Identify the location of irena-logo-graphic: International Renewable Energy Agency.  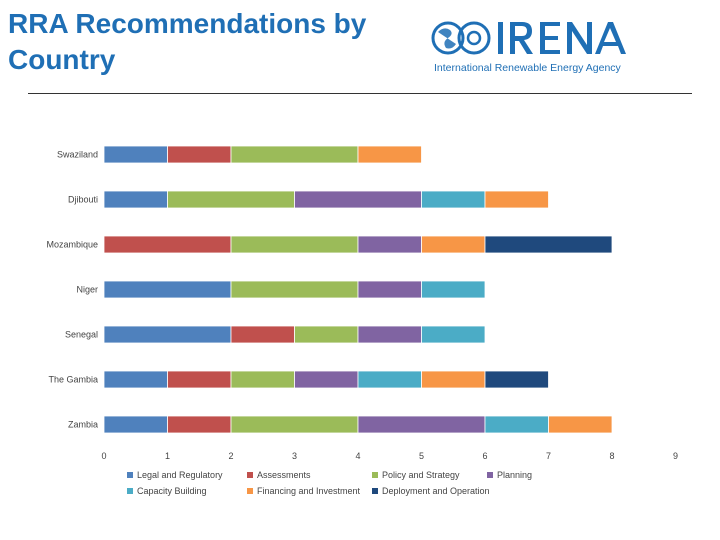
(528, 47).